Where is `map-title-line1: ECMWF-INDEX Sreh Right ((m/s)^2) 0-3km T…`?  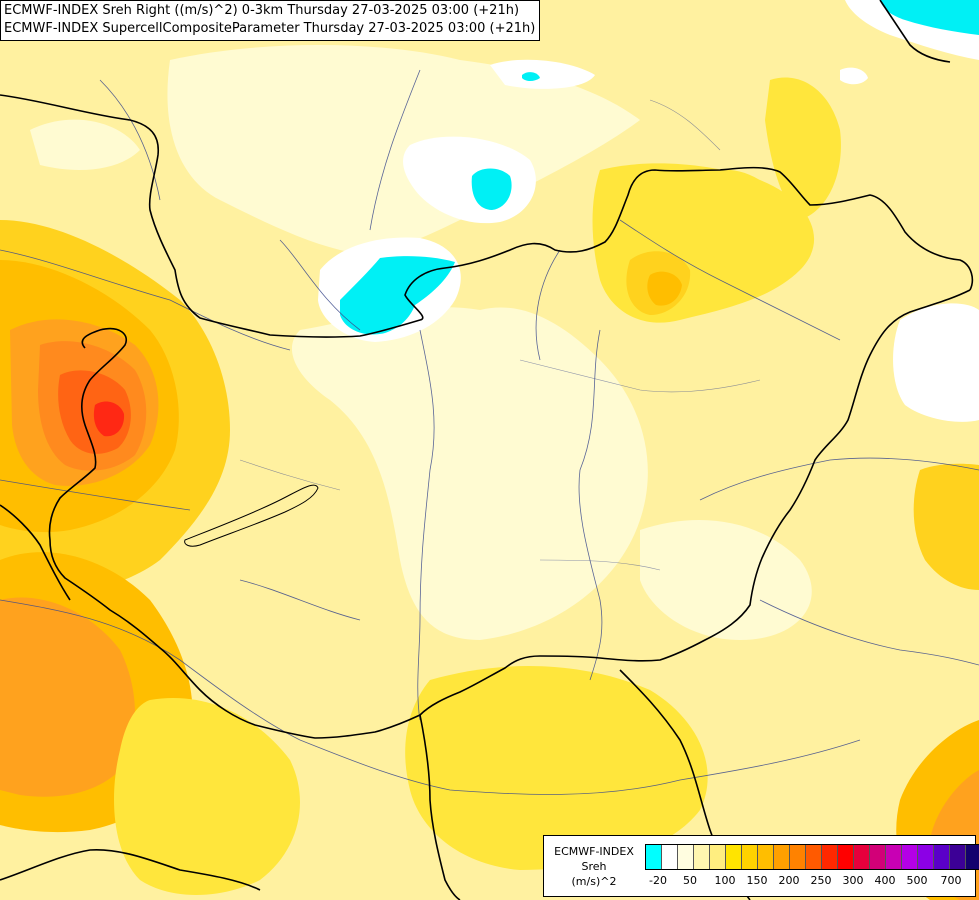
map-title-line1: ECMWF-INDEX Sreh Right ((m/s)^2) 0-3km T… is located at coordinates (262, 10).